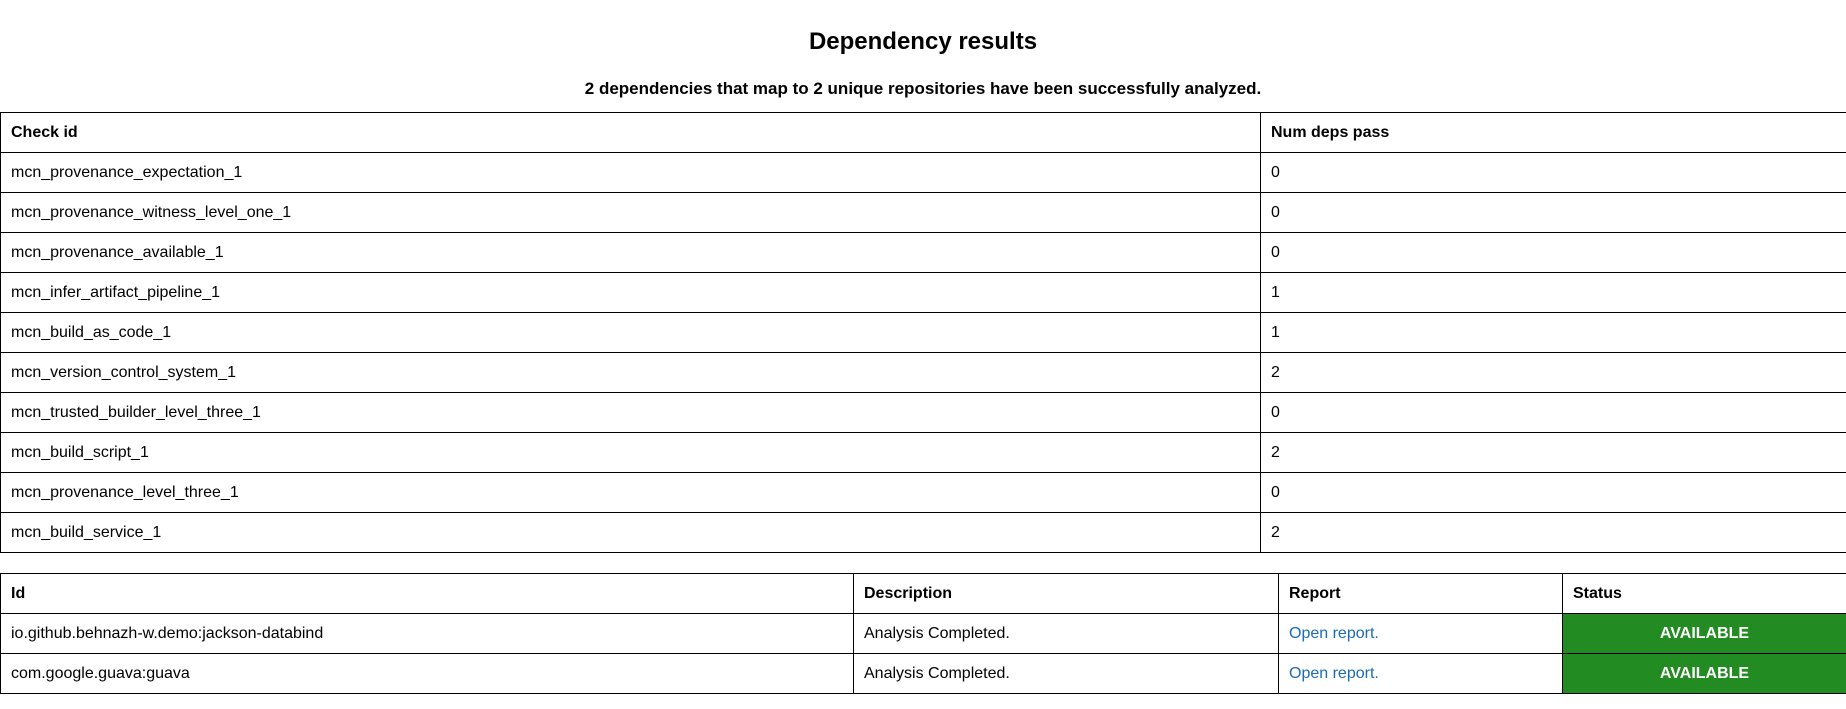 The width and height of the screenshot is (1846, 709). I want to click on num-deps-pass-header: Num deps pass, so click(1553, 132).